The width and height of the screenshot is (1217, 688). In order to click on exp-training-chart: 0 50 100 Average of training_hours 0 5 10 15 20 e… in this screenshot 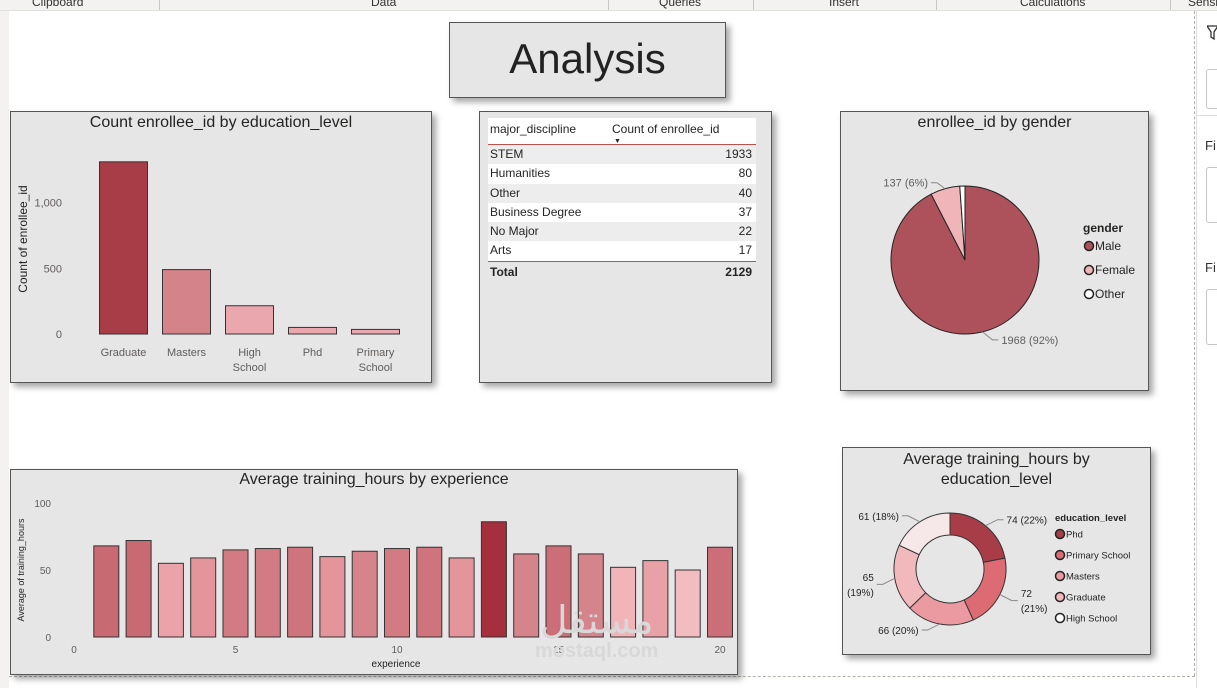, I will do `click(374, 584)`.